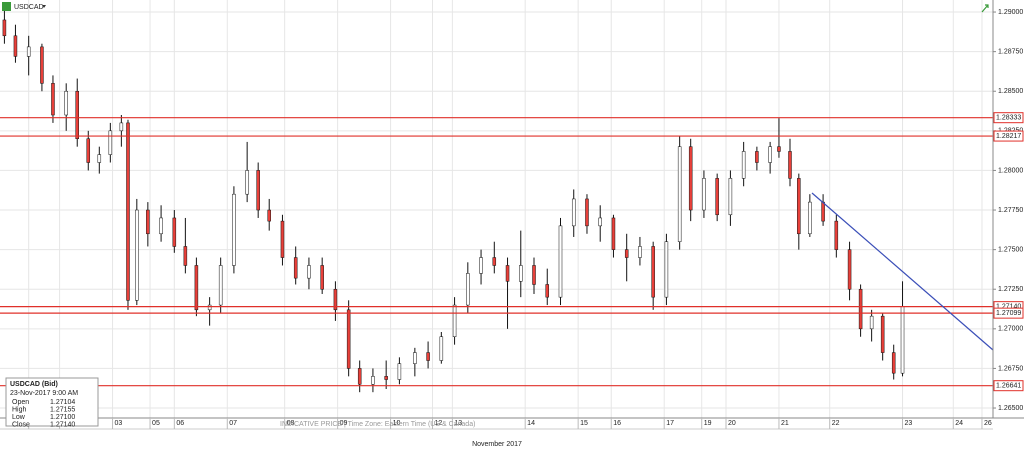  Describe the element at coordinates (6, 6) in the screenshot. I see `symbol-icon` at that location.